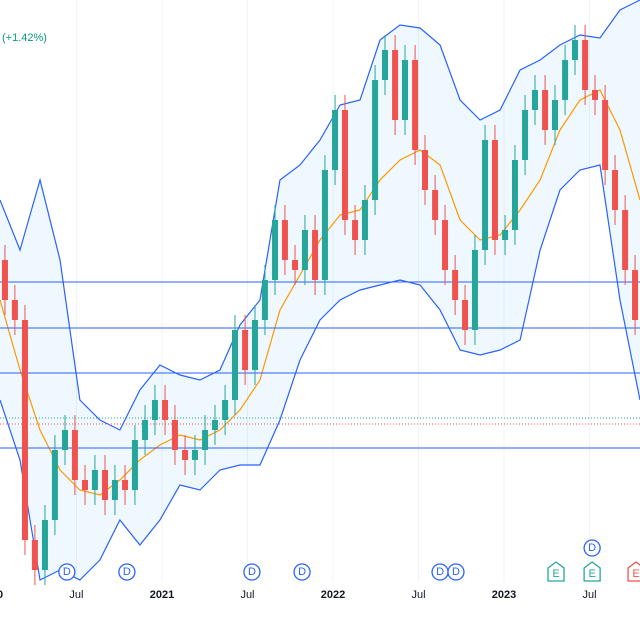  I want to click on x-tick-label: 2023, so click(504, 595).